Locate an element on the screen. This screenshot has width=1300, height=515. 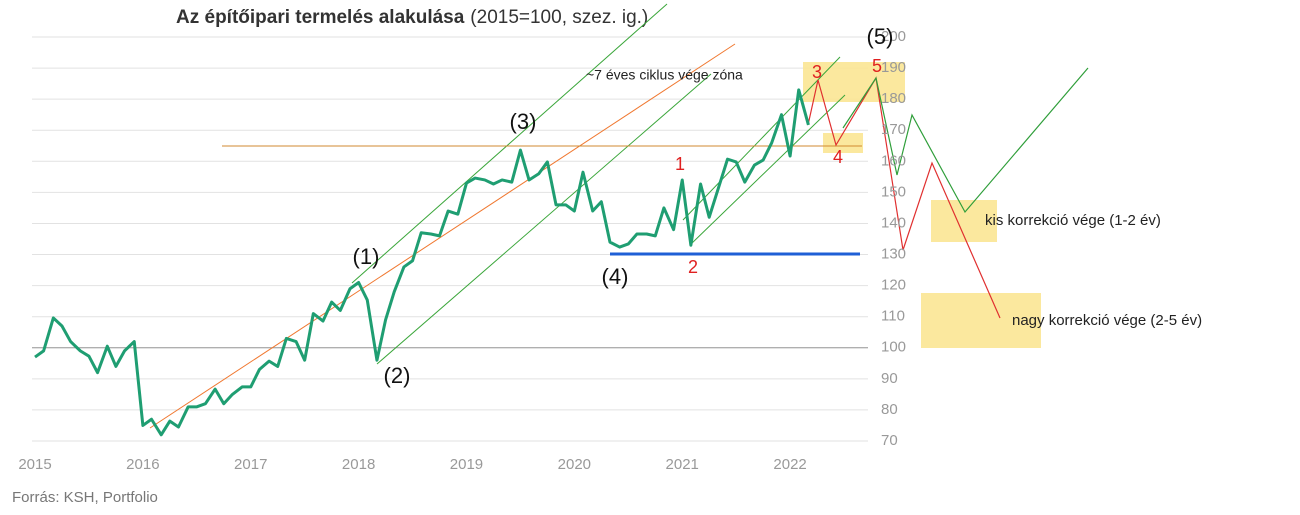
x-tick-label: 2019 is located at coordinates (466, 464).